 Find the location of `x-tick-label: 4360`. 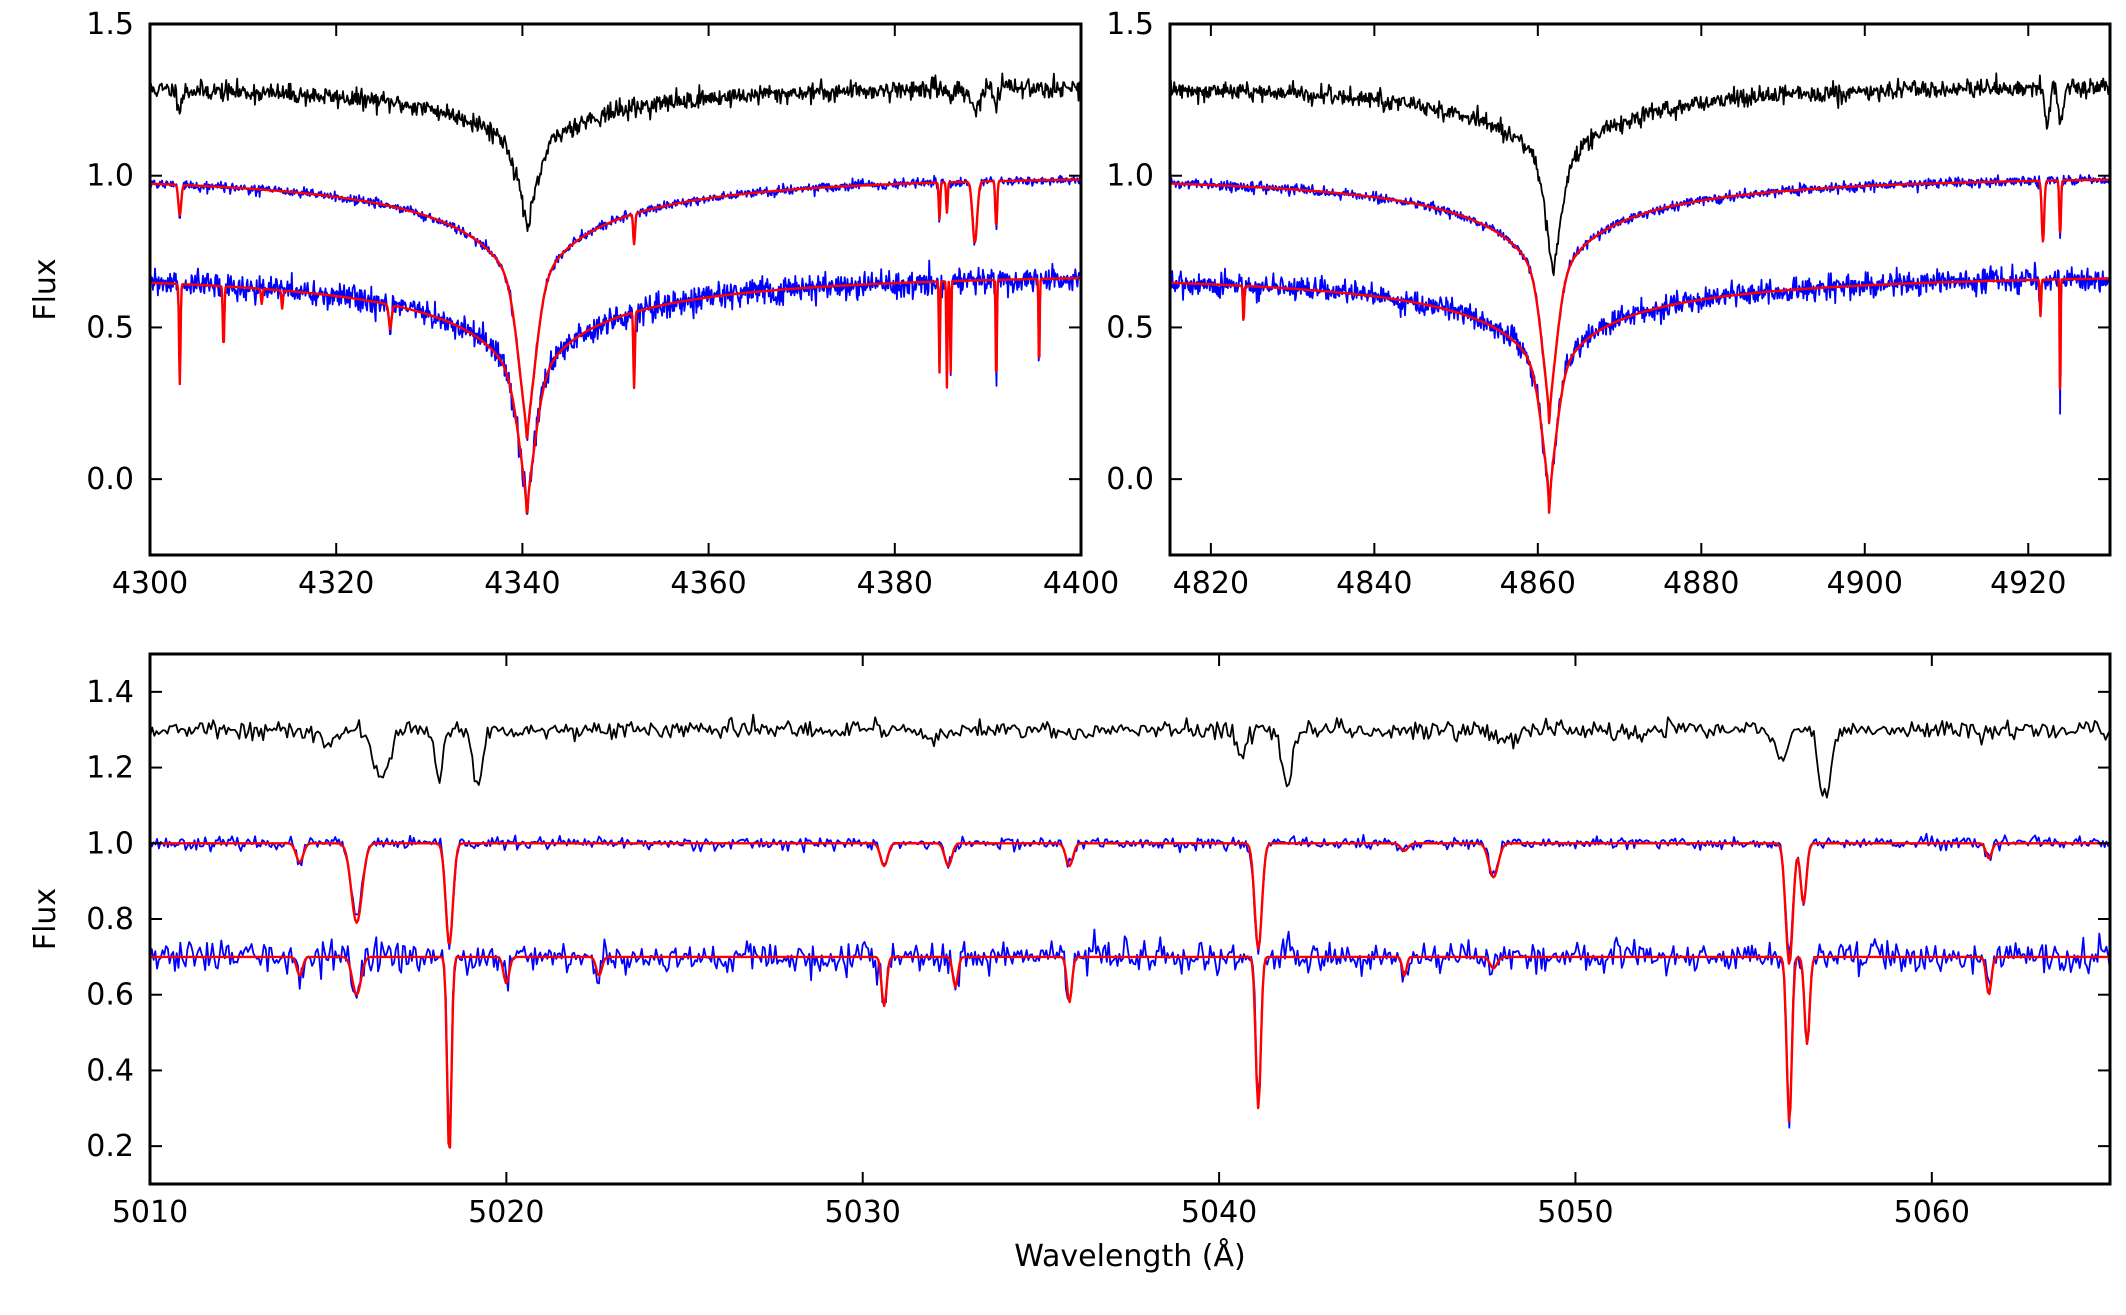

x-tick-label: 4360 is located at coordinates (708, 583).